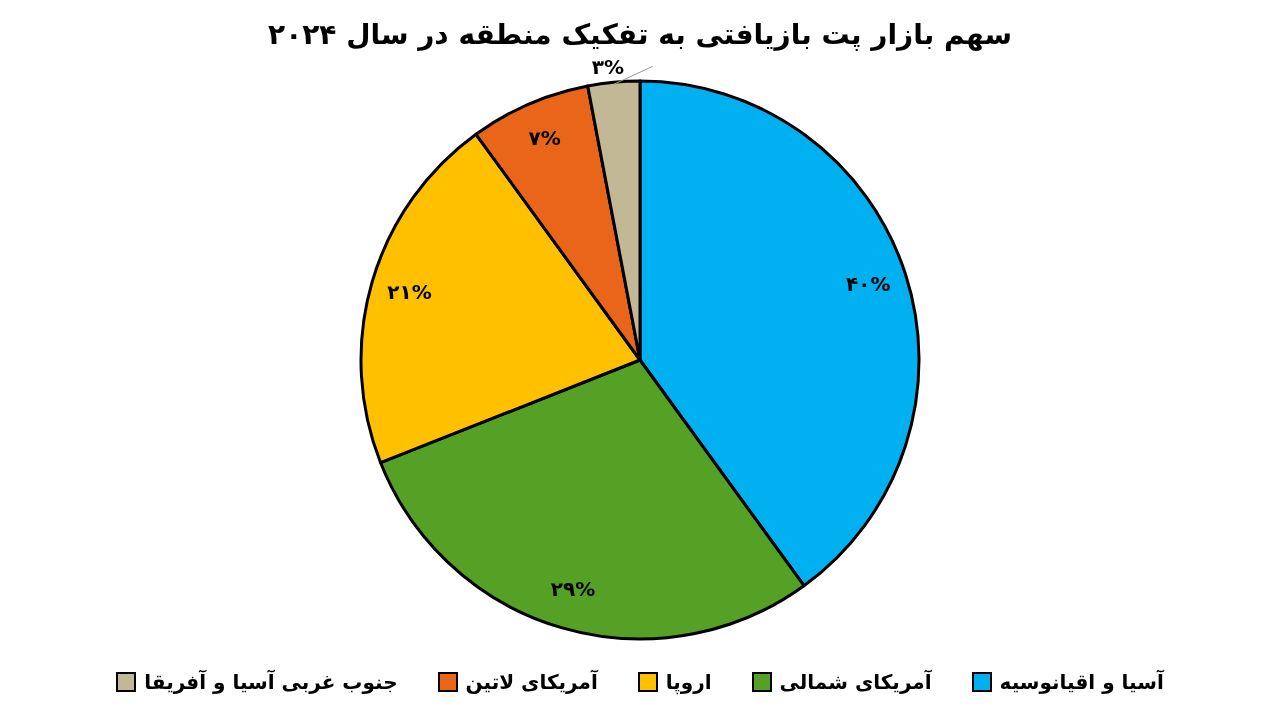  I want to click on legend-label: آمریکای شمالی, so click(855, 682).